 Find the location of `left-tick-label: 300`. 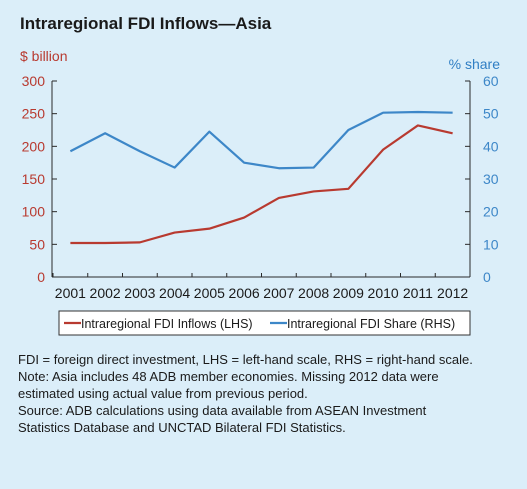

left-tick-label: 300 is located at coordinates (34, 81).